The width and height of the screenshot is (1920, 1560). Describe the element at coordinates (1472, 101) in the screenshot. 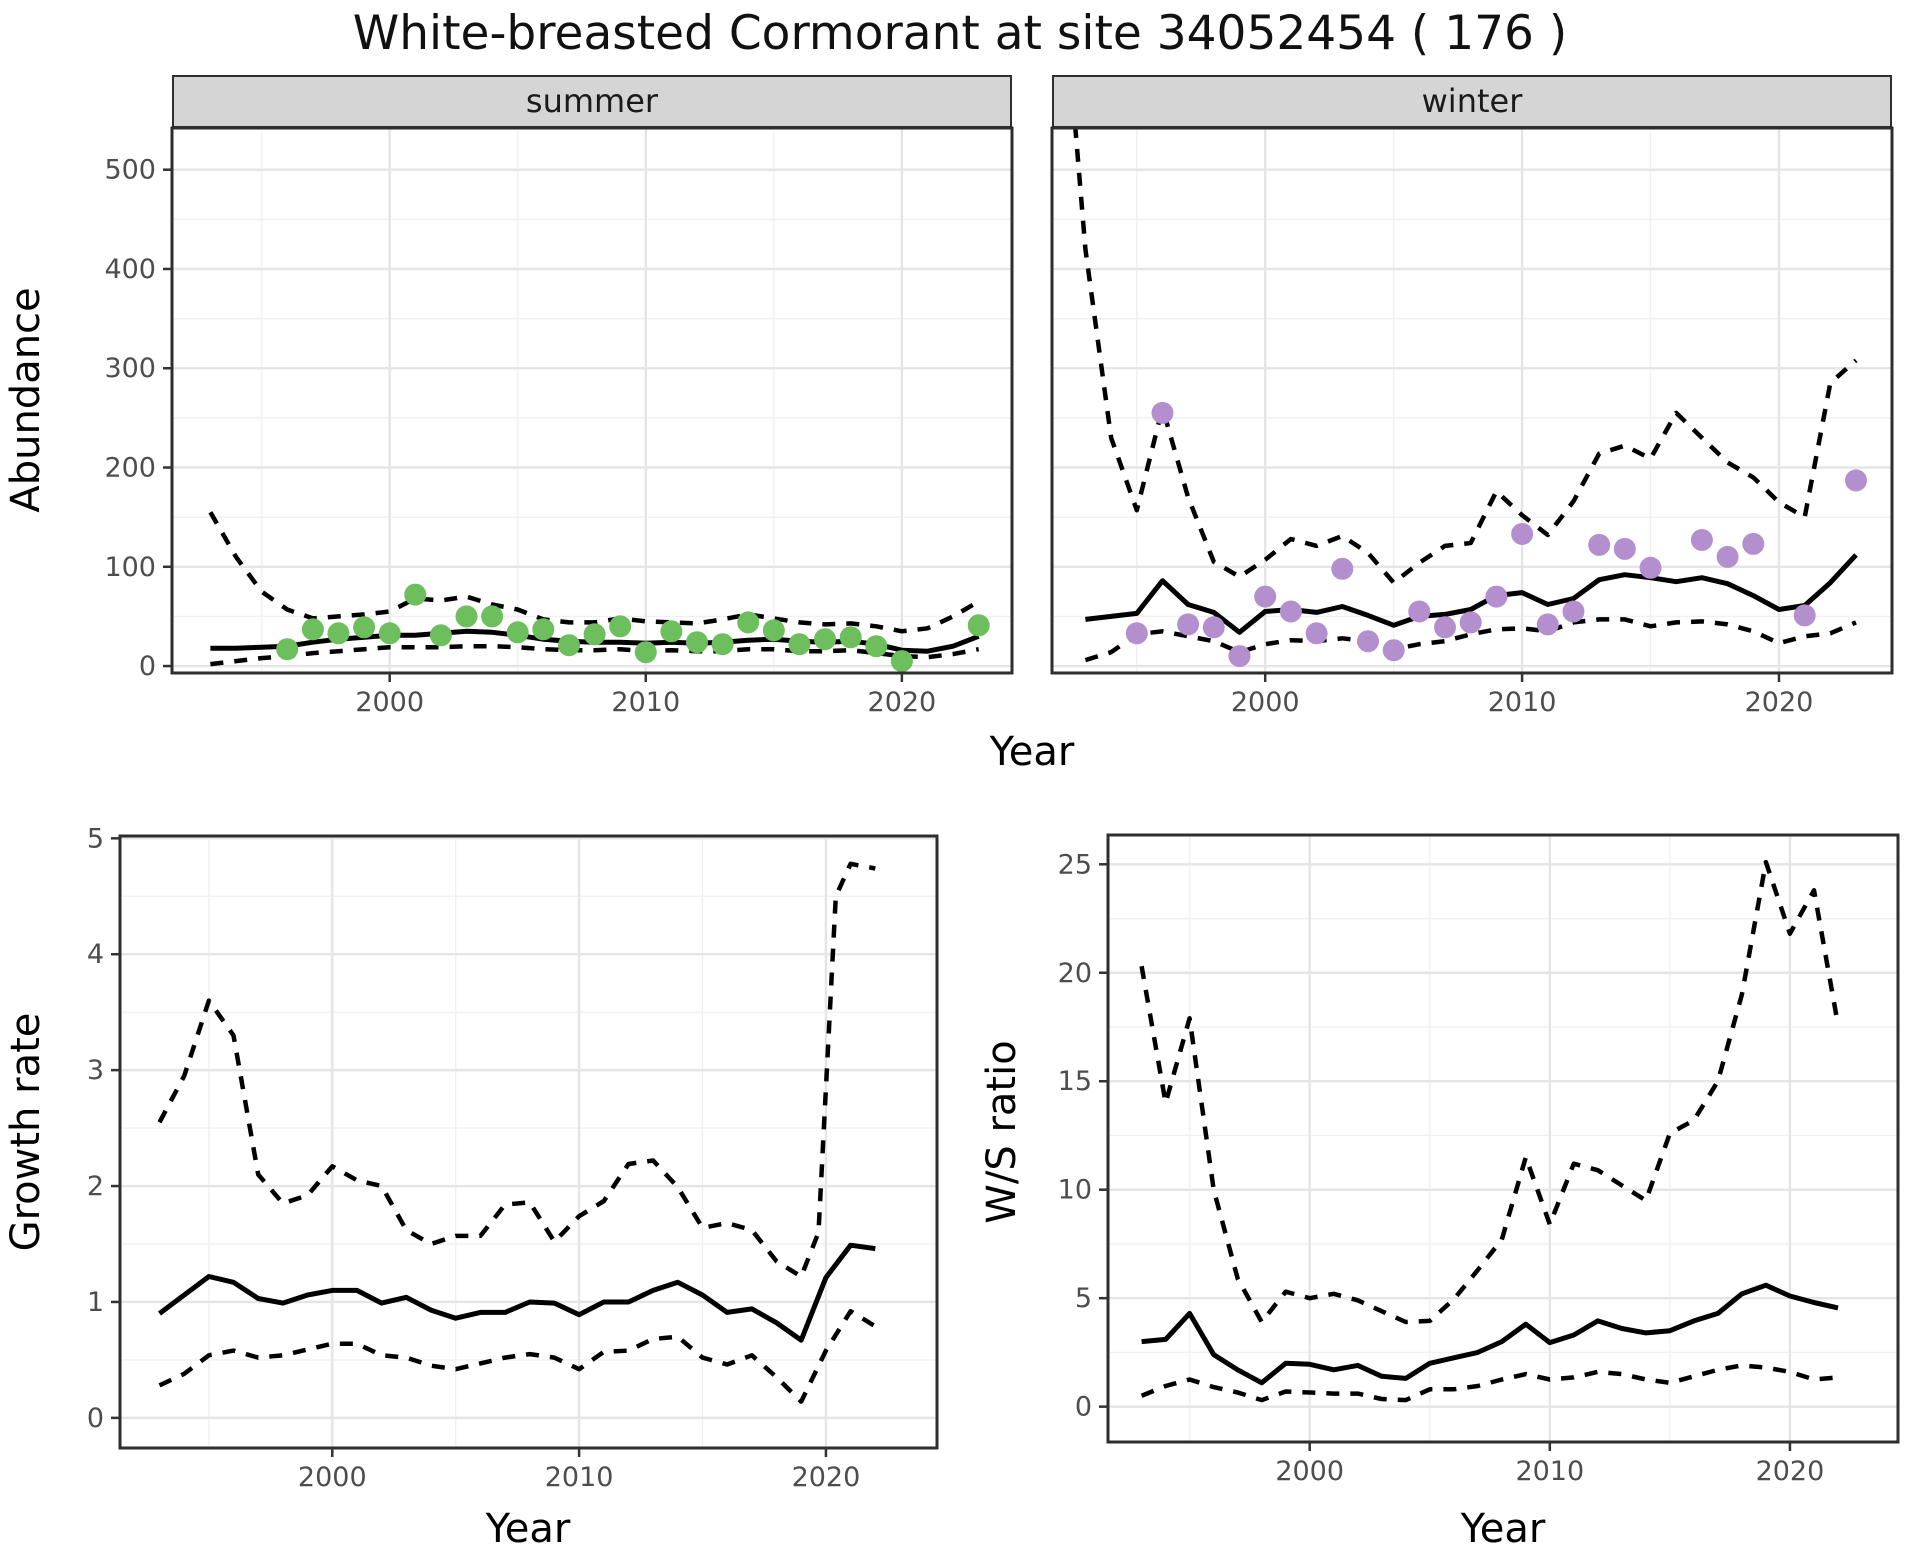

I see `facet-strip-label: winter` at that location.